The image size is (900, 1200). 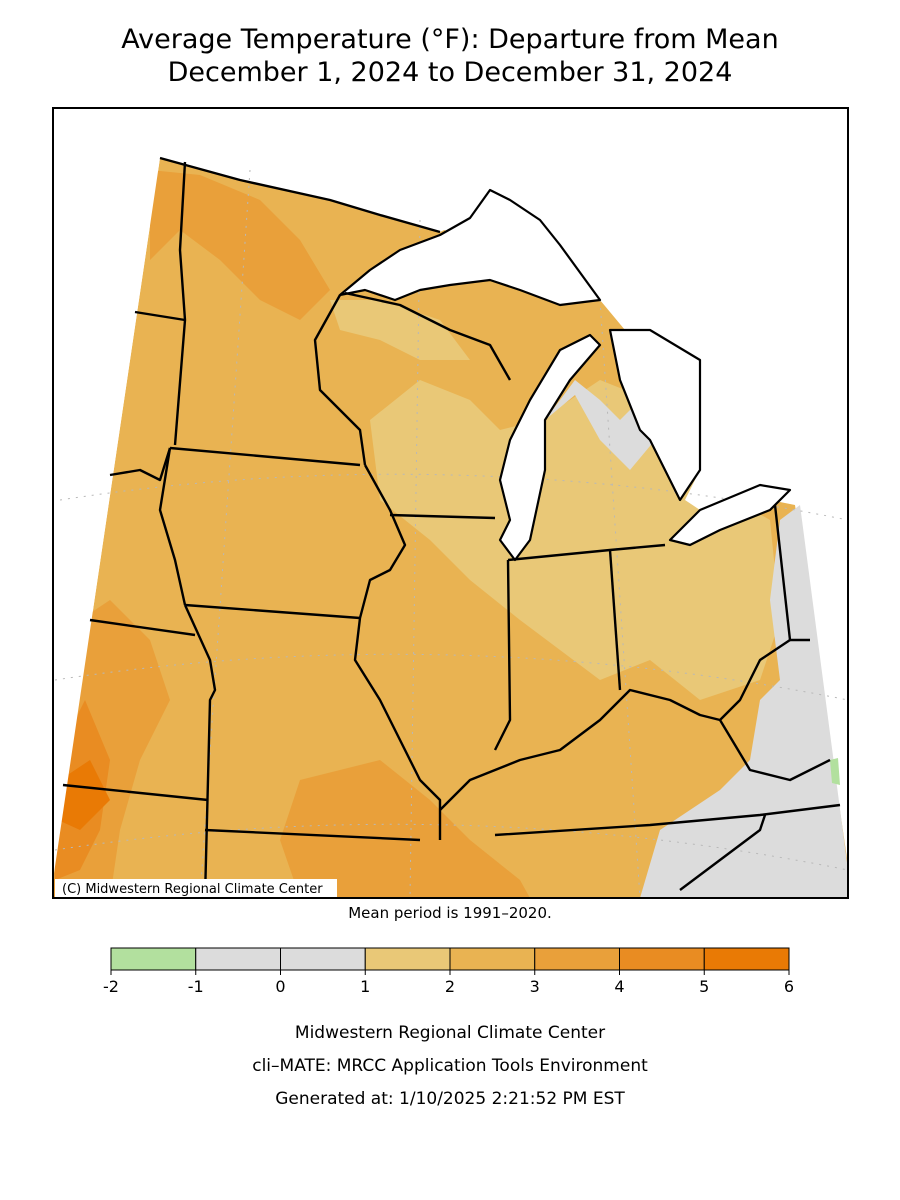 What do you see at coordinates (470, 247) in the screenshot?
I see `lake-superior` at bounding box center [470, 247].